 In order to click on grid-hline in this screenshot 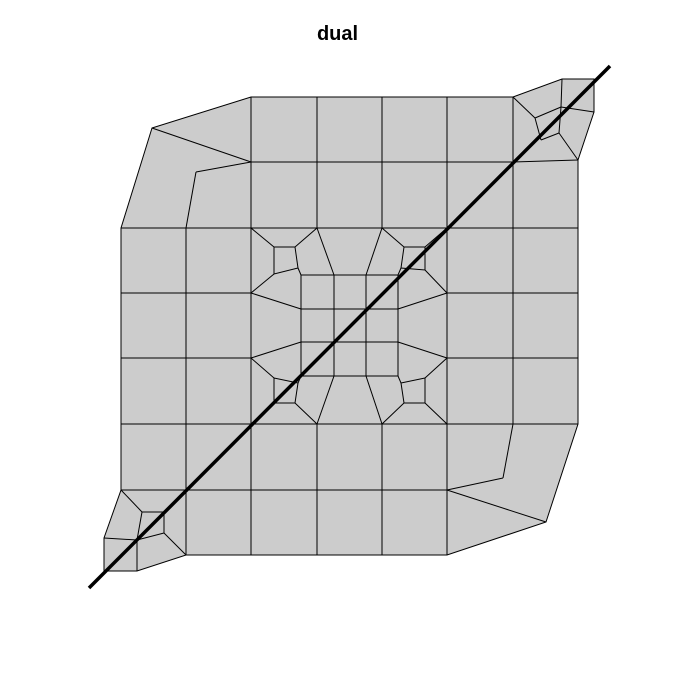, I will do `click(545, 161)`.